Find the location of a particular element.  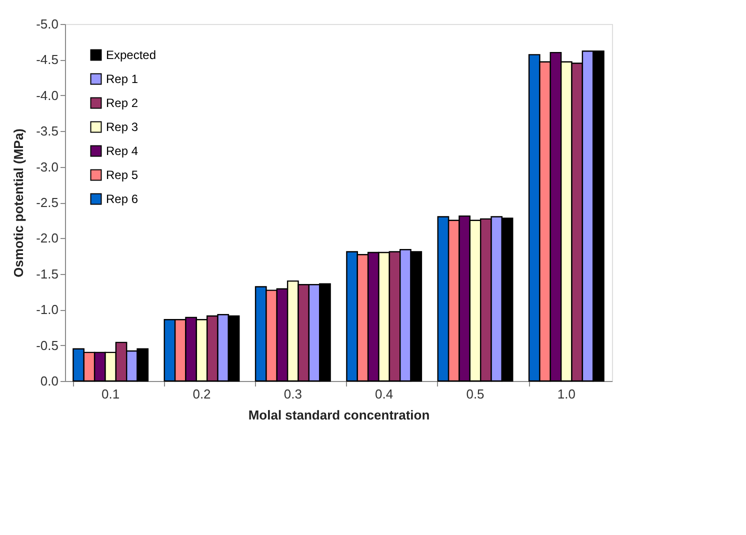

legend-label: Rep 5 is located at coordinates (122, 175).